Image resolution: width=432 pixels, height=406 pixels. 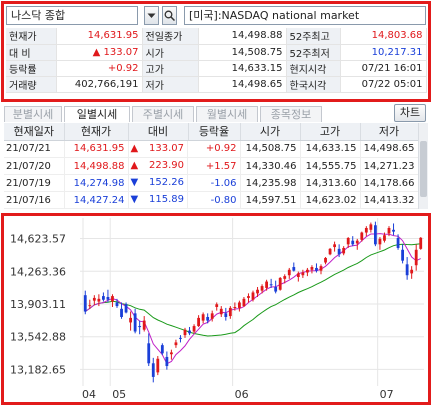 What do you see at coordinates (227, 114) in the screenshot?
I see `tab-monthly-quotes: 월별시세` at bounding box center [227, 114].